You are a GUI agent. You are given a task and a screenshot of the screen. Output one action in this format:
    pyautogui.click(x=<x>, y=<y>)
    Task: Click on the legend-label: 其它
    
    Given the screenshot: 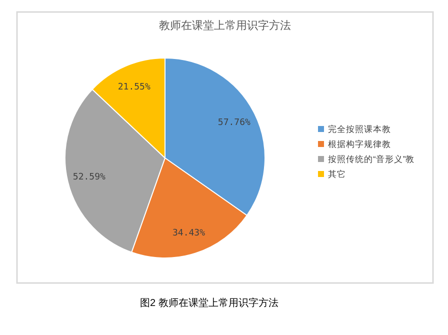 What is the action you would take?
    pyautogui.click(x=337, y=174)
    